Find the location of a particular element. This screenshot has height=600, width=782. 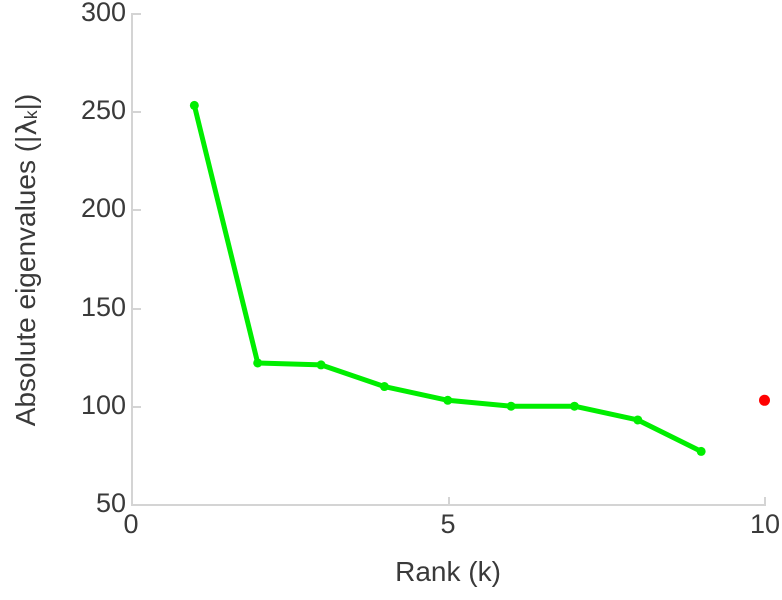

outlier-marker is located at coordinates (764, 400).